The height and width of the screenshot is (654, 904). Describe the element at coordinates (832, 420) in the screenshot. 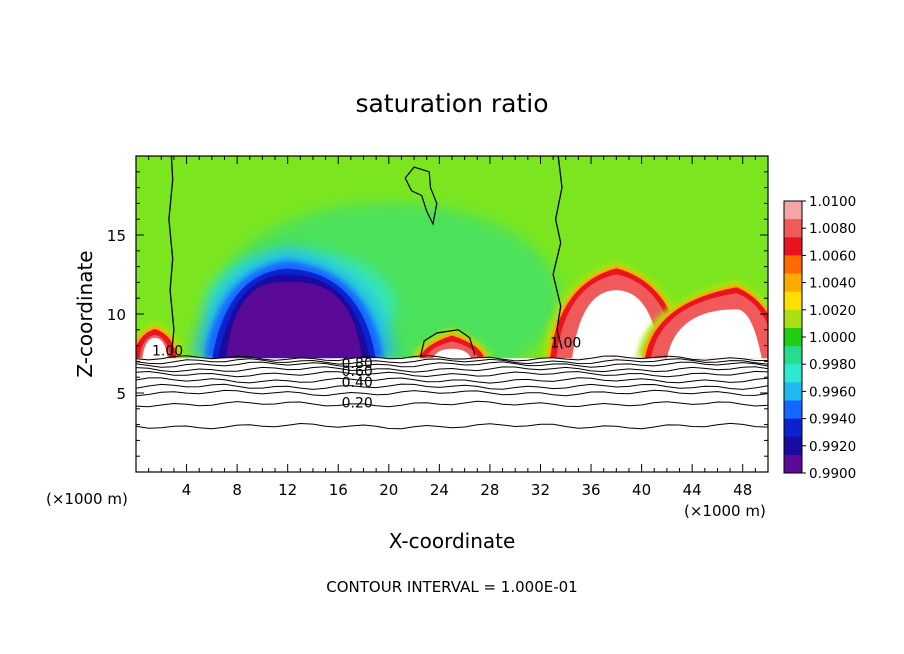

I see `colorbar-label: 0.9940` at that location.